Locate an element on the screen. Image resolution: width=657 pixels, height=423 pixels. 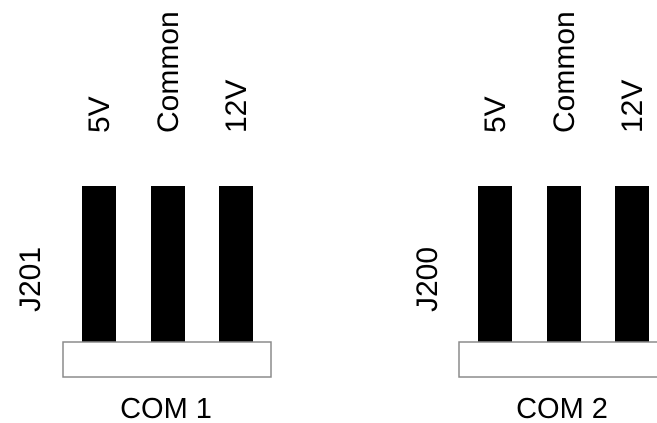
connector-ref-label: J201 is located at coordinates (30, 279).